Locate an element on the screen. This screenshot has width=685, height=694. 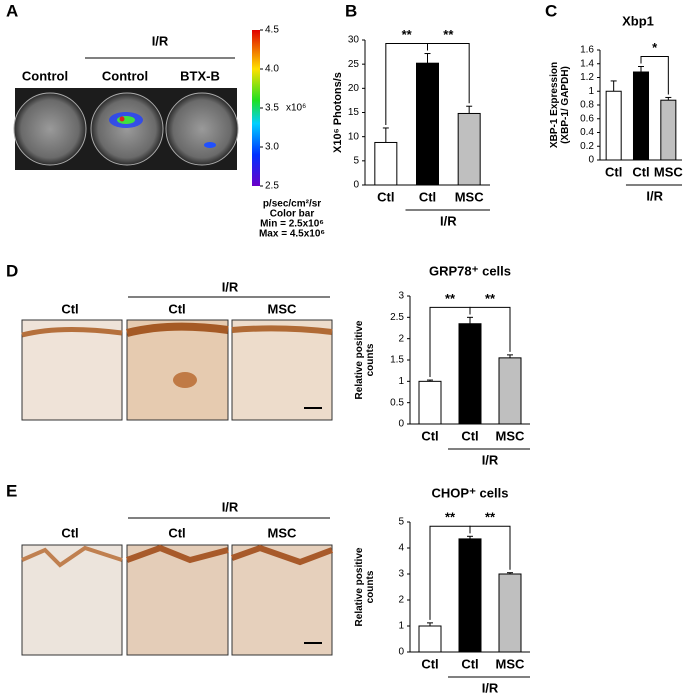
y-tick-label: 30 is located at coordinates (354, 40).